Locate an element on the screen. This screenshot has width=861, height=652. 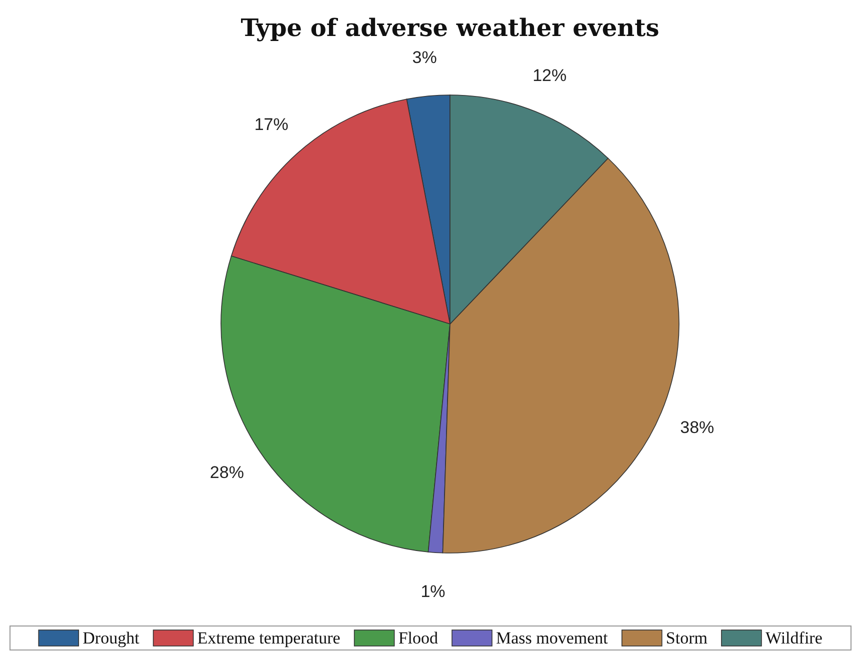
data-label: 1% is located at coordinates (433, 591).